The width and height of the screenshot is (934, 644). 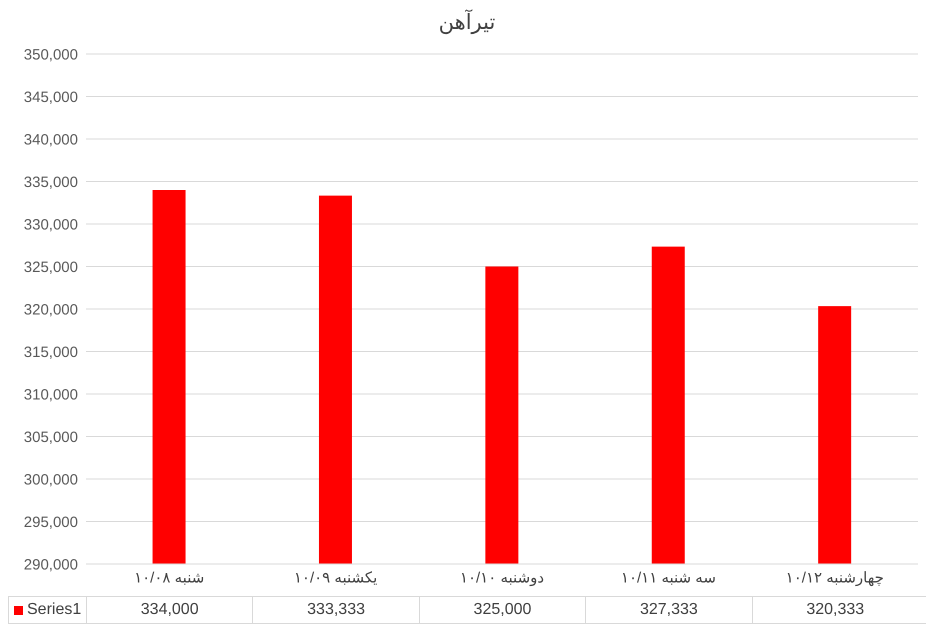 What do you see at coordinates (169, 578) in the screenshot?
I see `x-tick-label: شنبه ۱۰/۰۸` at bounding box center [169, 578].